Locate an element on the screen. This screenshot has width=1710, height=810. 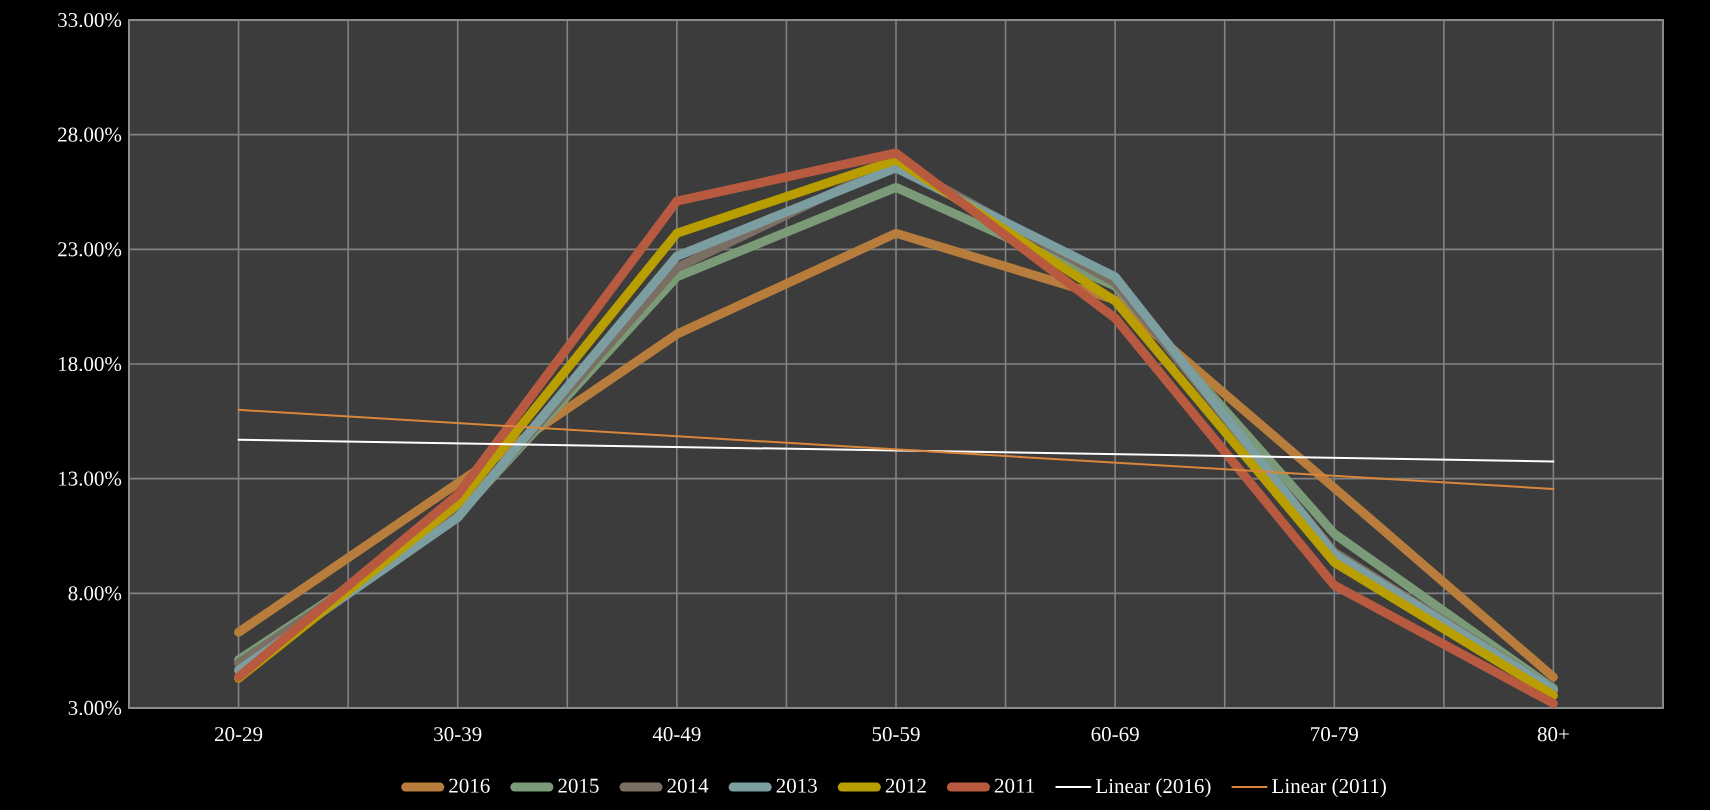
x-tick-label: 70-79 is located at coordinates (1334, 734).